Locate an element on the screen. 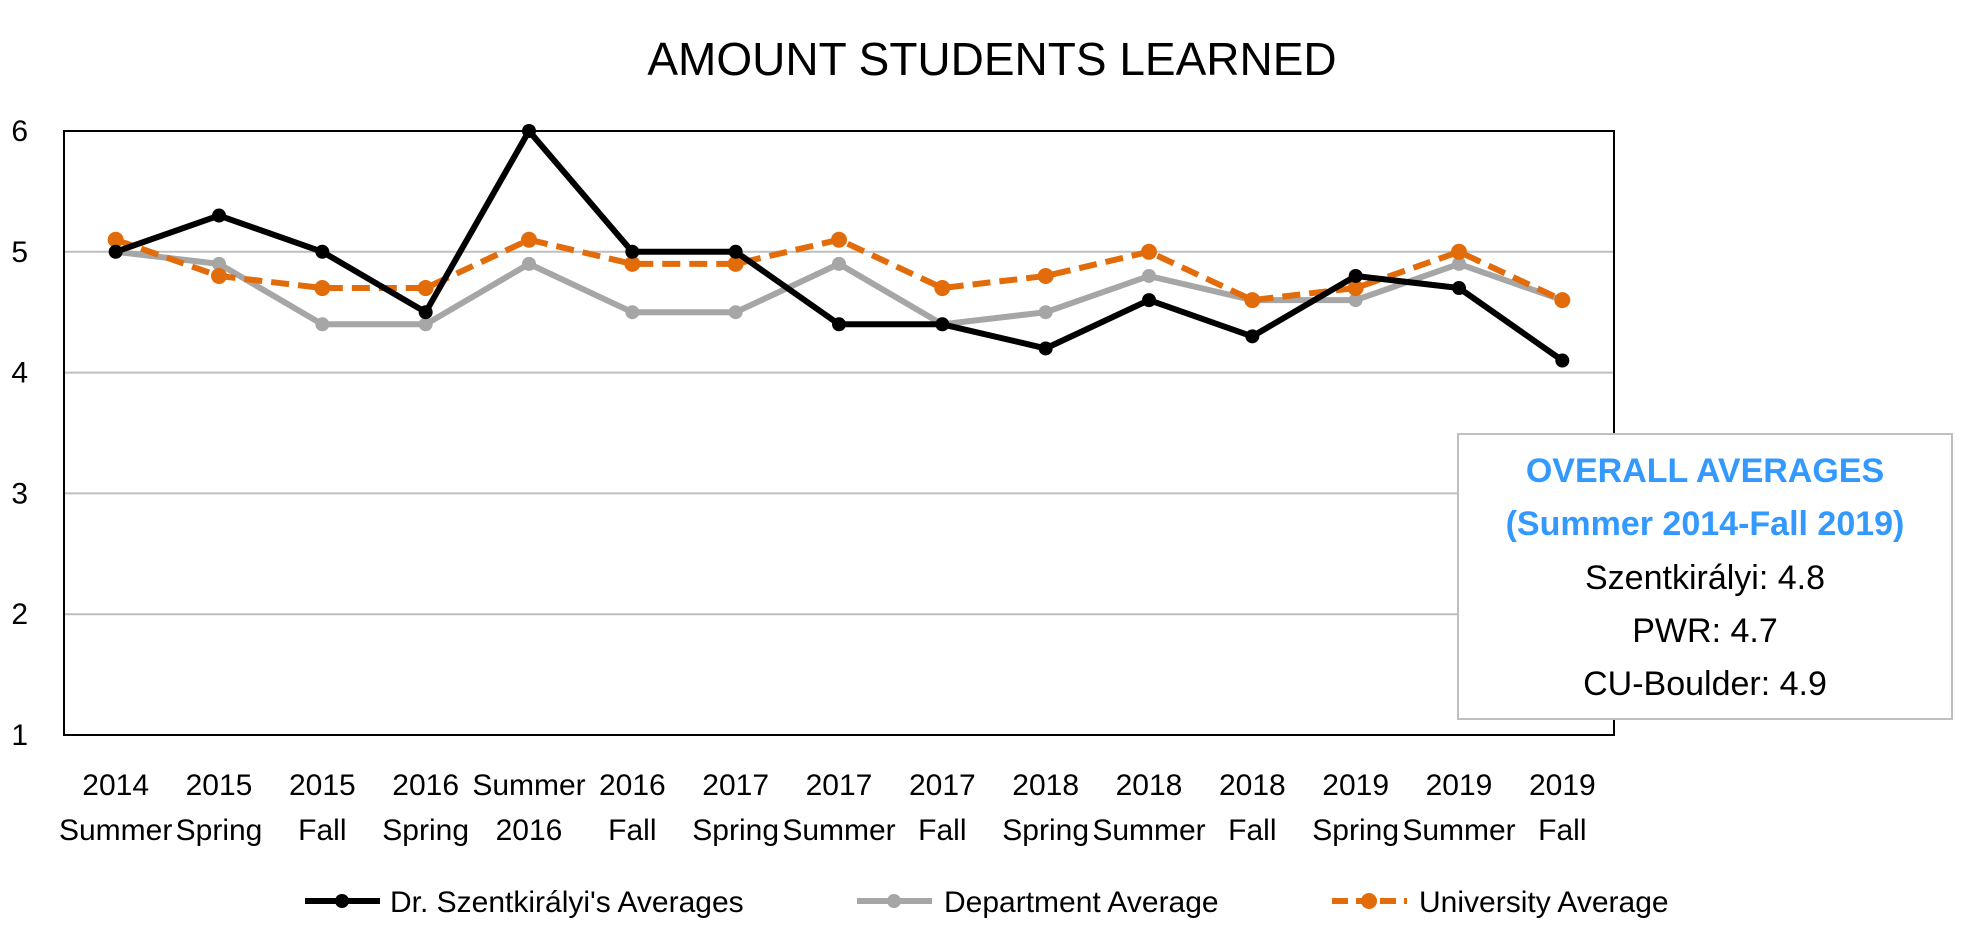  overall-average-szentkiralyi: Szentkirályi: 4.8 is located at coordinates (1705, 578).